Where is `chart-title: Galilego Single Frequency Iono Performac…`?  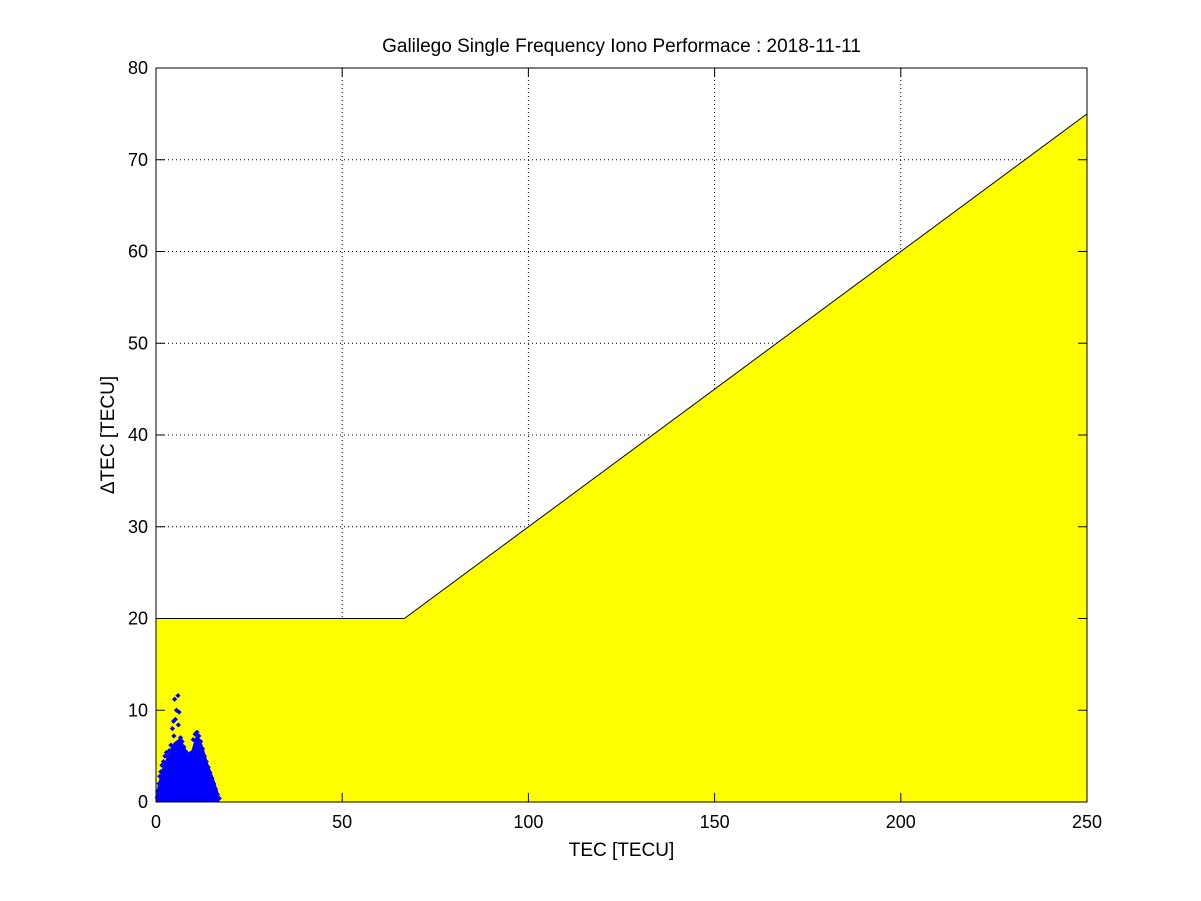
chart-title: Galilego Single Frequency Iono Performac… is located at coordinates (621, 46).